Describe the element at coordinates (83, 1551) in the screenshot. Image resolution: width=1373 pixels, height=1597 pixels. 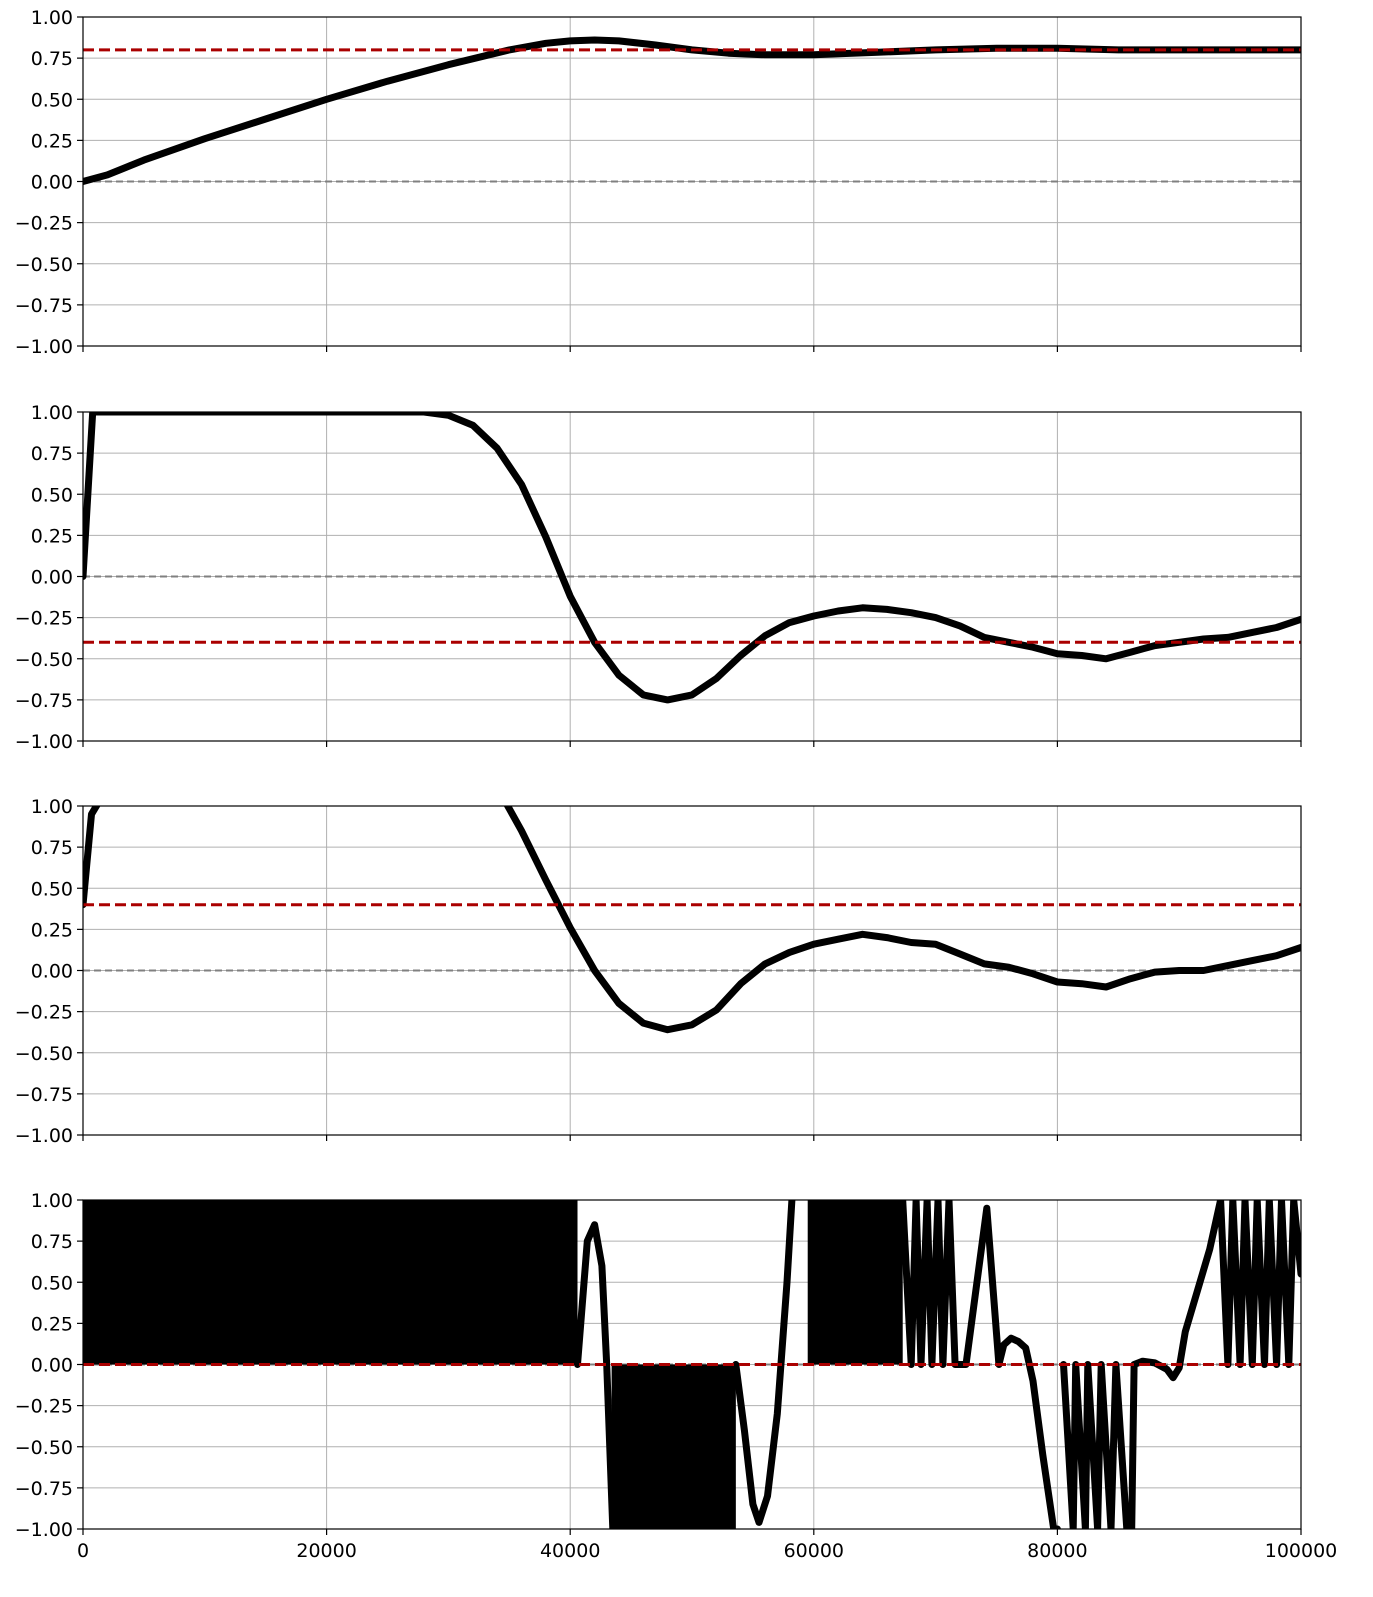
I see `x-tick-label: 0` at that location.